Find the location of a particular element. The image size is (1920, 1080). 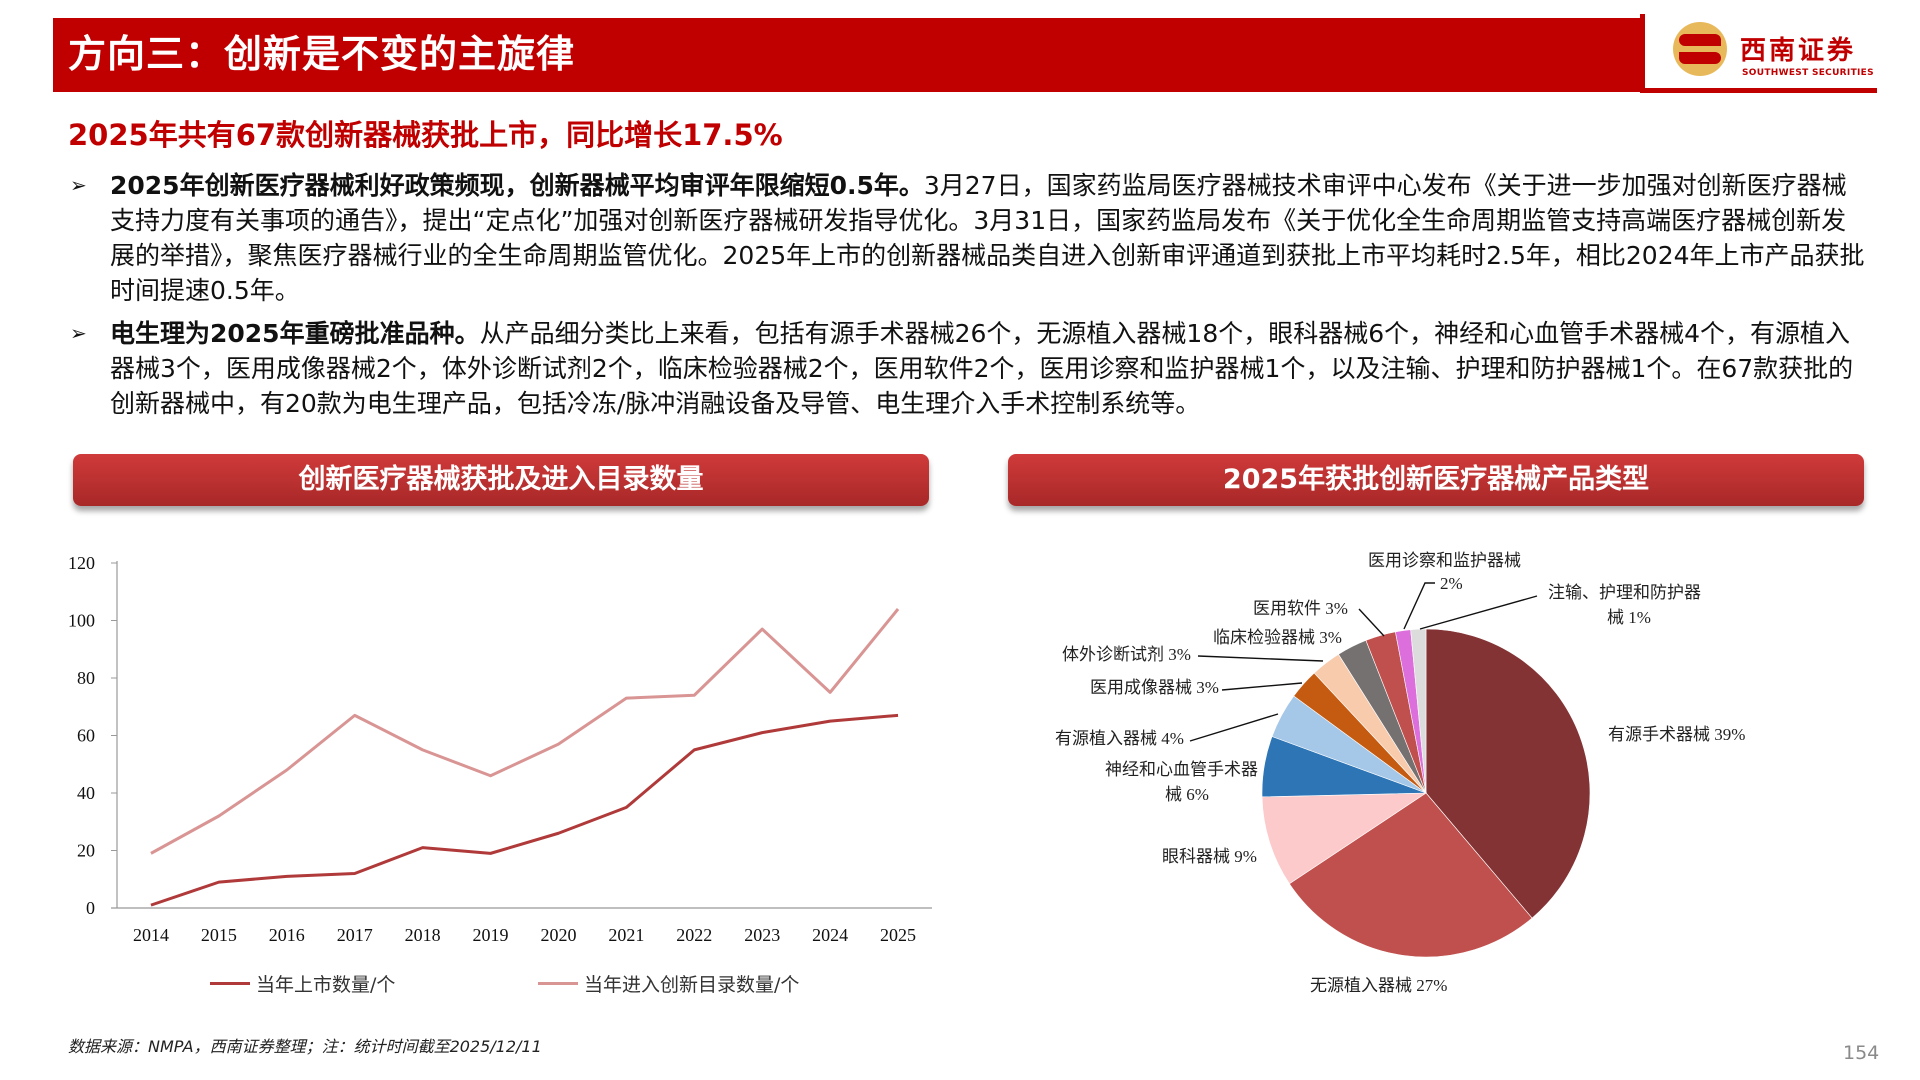

pie-label: 体外诊断试剂 3% is located at coordinates (1126, 654).